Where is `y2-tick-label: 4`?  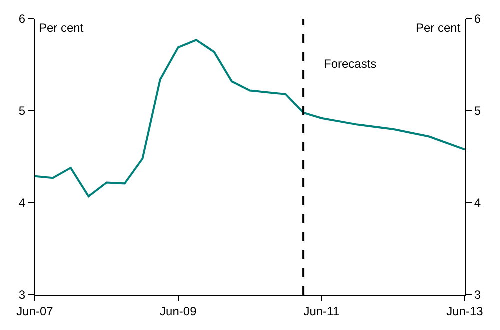 y2-tick-label: 4 is located at coordinates (478, 203).